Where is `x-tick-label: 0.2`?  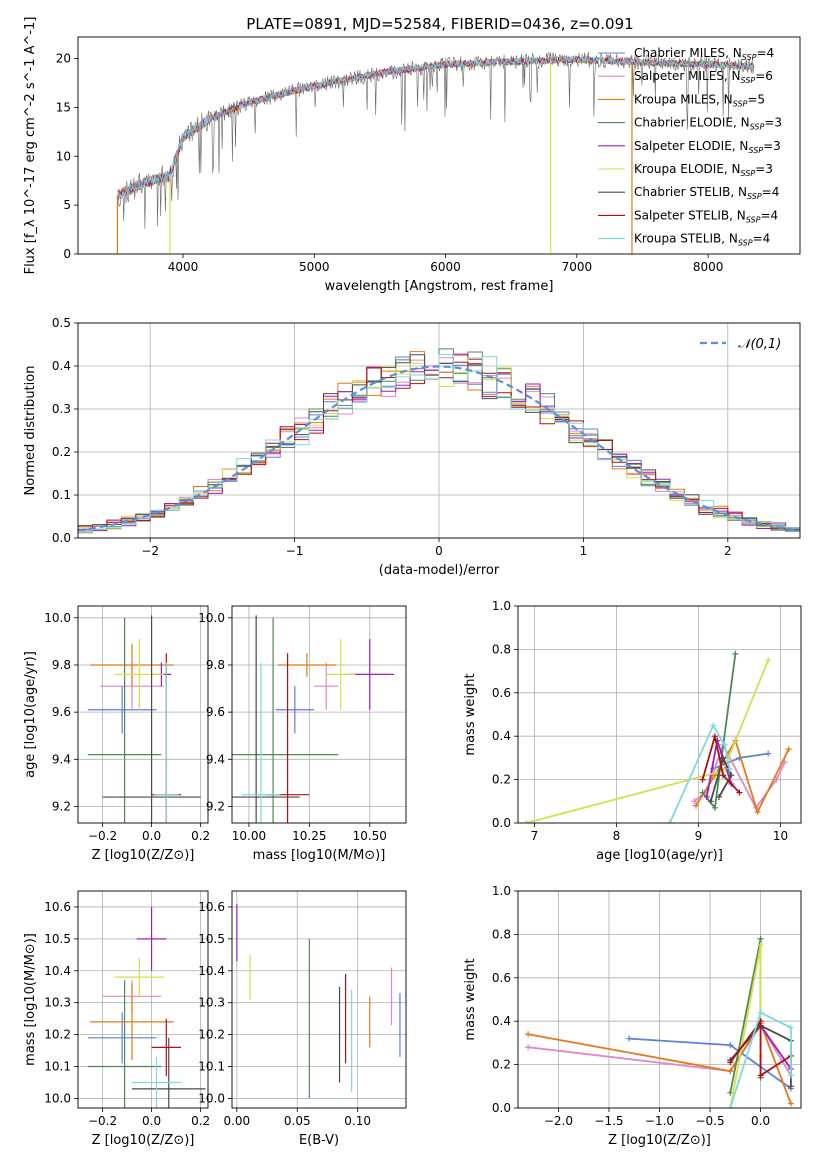
x-tick-label: 0.2 is located at coordinates (200, 836).